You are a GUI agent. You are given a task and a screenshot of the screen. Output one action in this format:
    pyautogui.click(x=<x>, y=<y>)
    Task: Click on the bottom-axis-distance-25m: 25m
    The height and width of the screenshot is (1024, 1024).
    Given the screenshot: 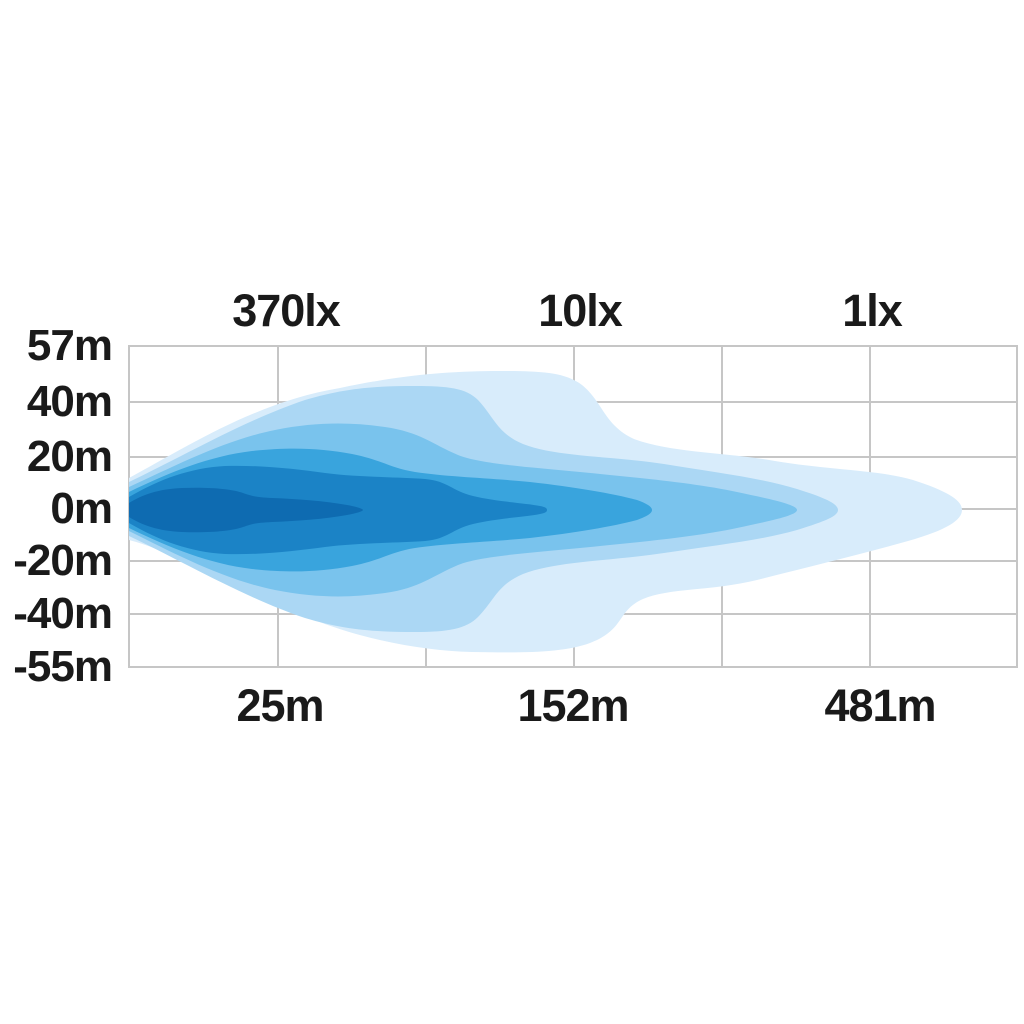 What is the action you would take?
    pyautogui.click(x=280, y=705)
    